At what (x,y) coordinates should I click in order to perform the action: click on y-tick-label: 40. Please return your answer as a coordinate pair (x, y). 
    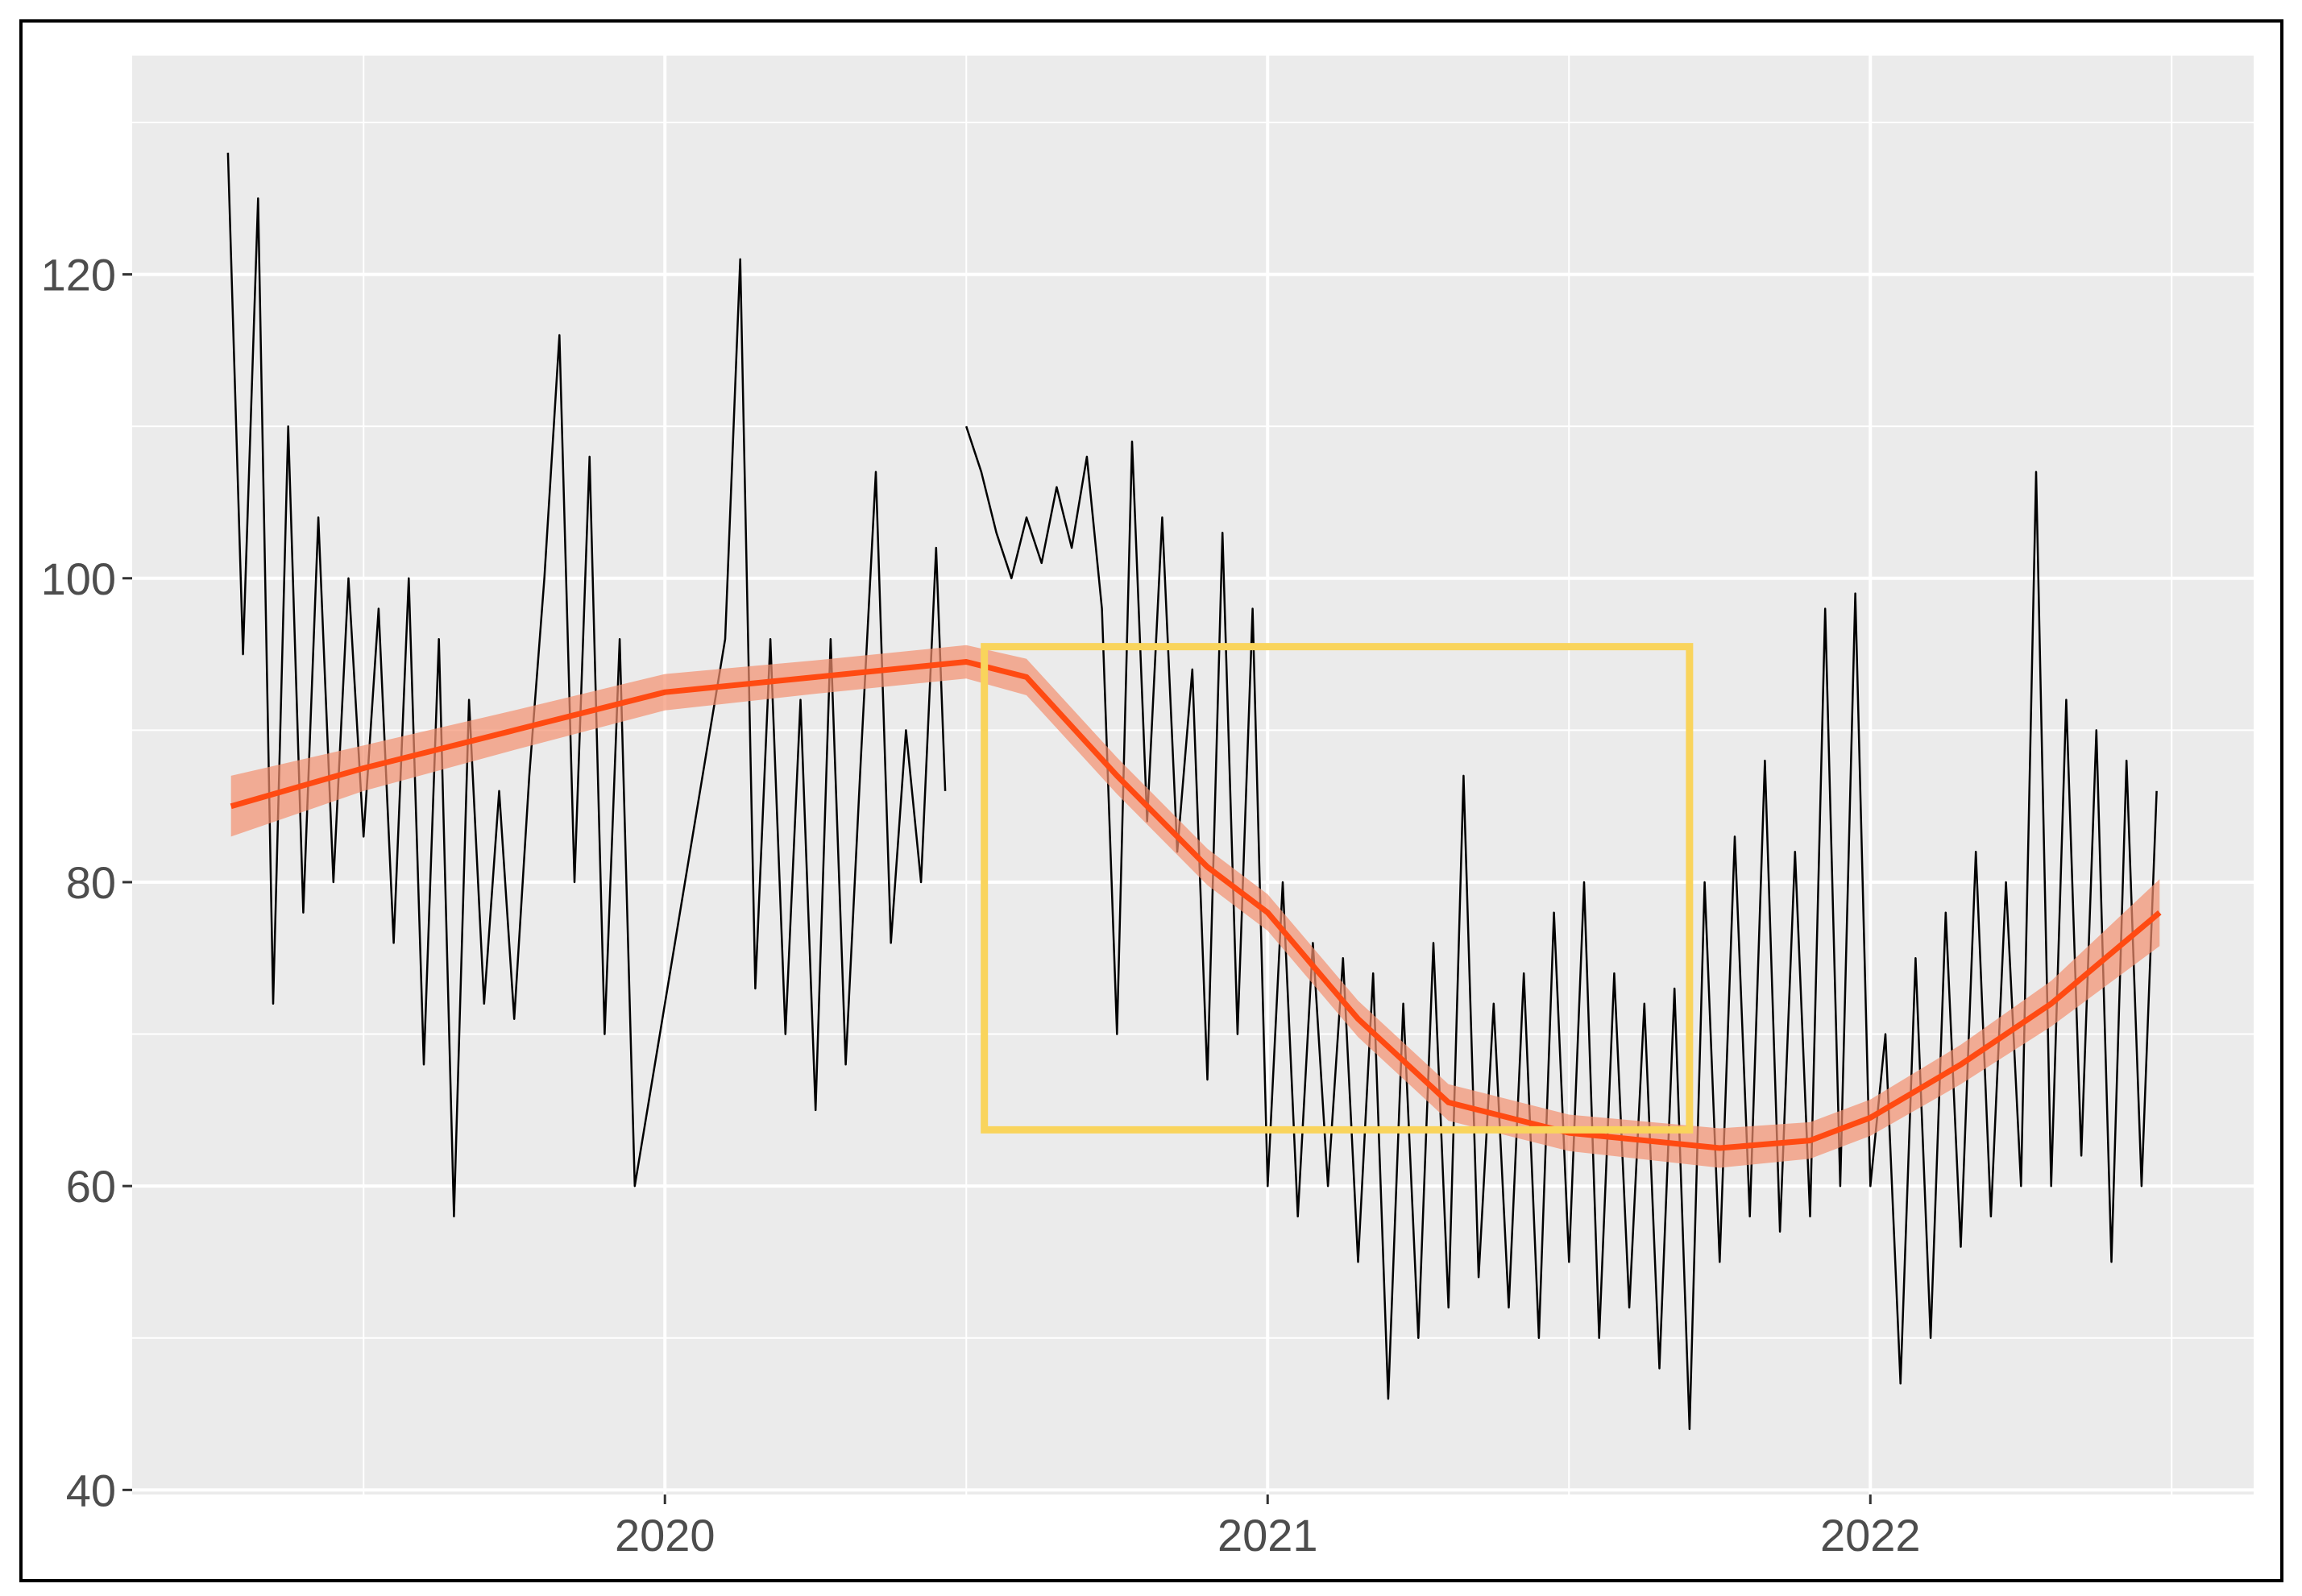
    Looking at the image, I should click on (91, 1490).